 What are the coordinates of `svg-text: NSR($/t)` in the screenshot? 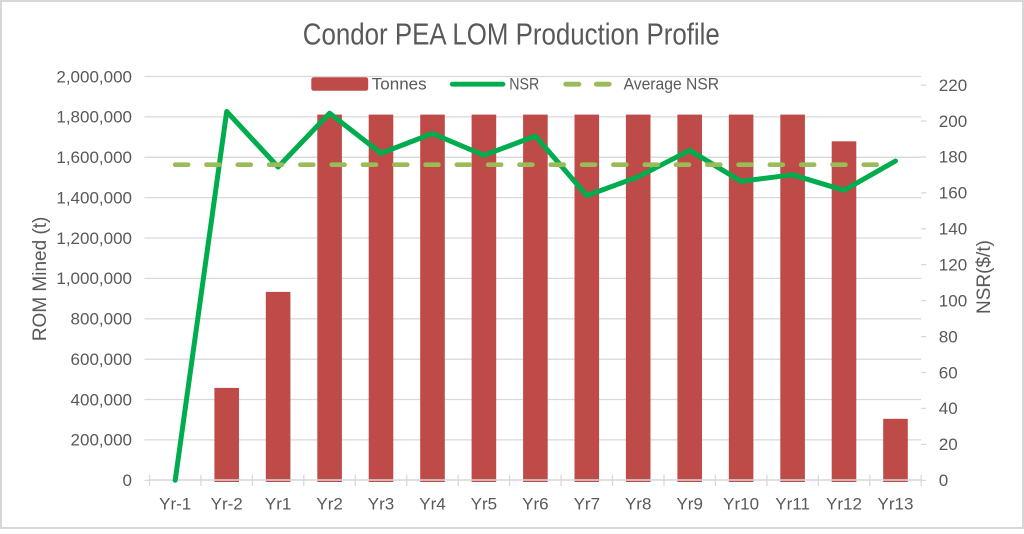 It's located at (984, 277).